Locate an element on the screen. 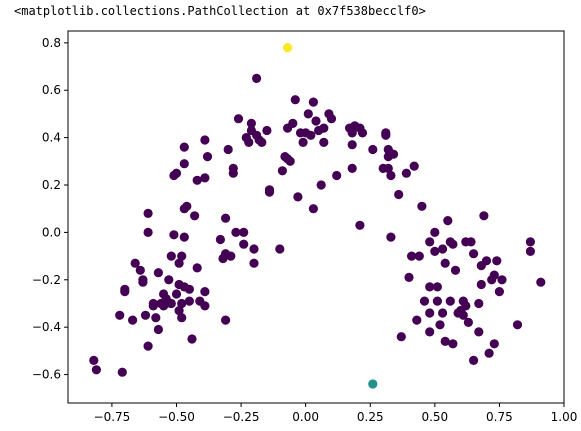 Image resolution: width=581 pixels, height=431 pixels. y-axis: −0.6 −0.4 −0.2 0.0 0.2 0.4 0.6 0.8 is located at coordinates (50, 209).